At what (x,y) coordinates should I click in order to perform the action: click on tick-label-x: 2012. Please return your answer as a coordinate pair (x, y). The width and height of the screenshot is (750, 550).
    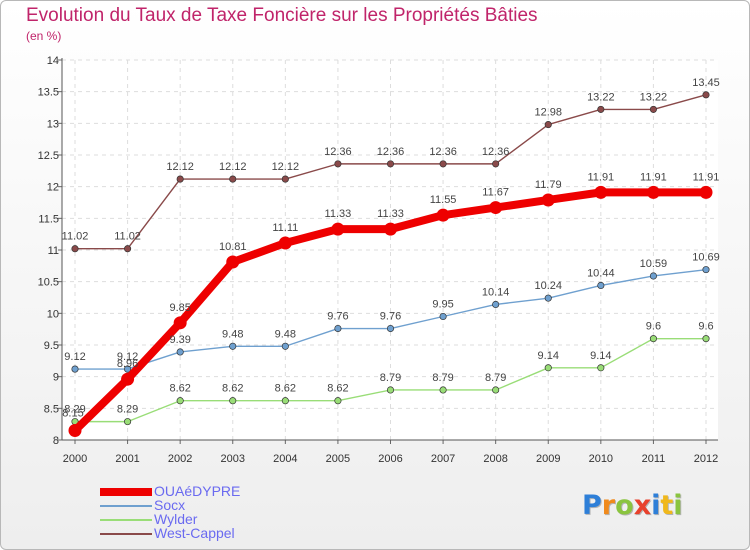
    Looking at the image, I should click on (706, 459).